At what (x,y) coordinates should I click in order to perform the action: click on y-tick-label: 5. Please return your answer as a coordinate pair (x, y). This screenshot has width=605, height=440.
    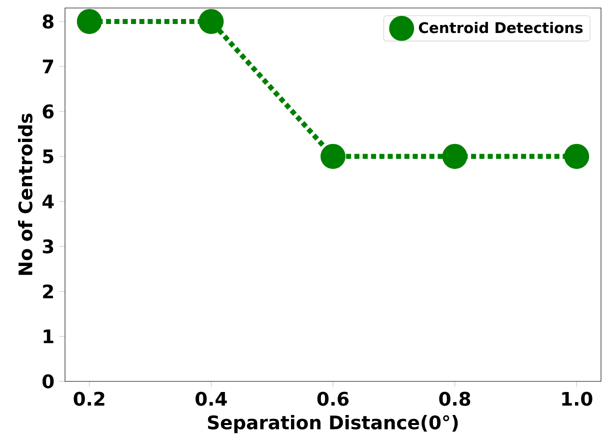
    Looking at the image, I should click on (48, 156).